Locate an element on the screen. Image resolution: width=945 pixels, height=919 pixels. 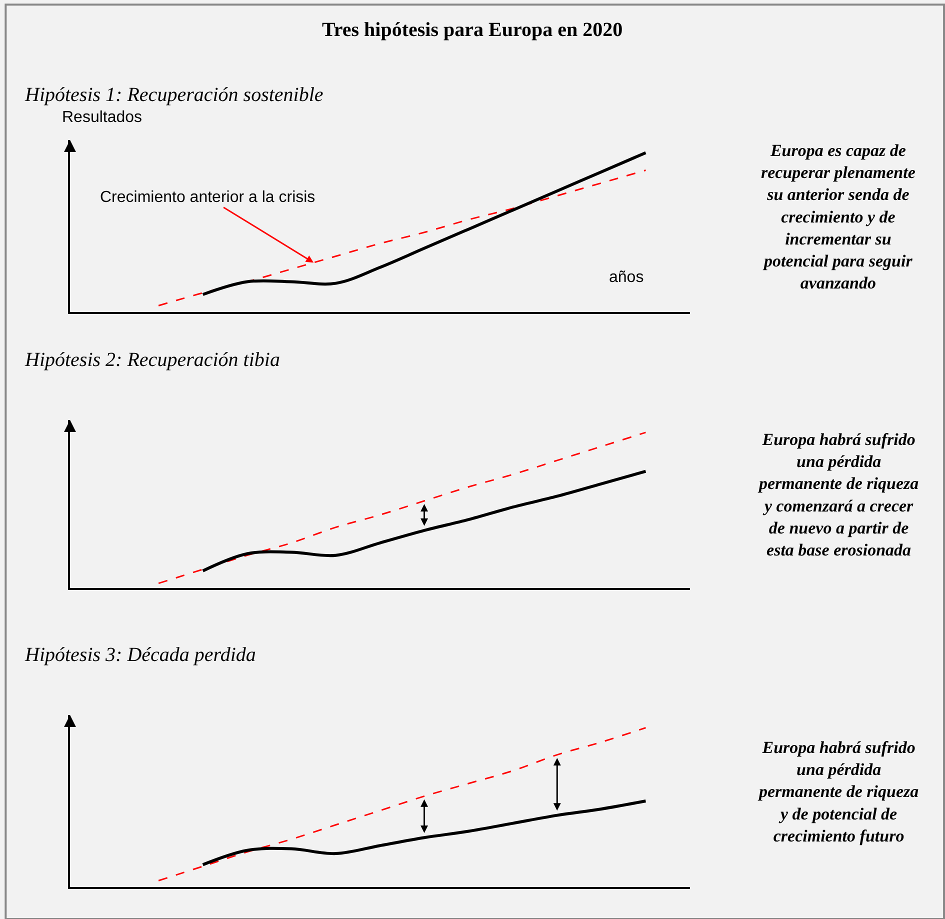
text: Europa habrá sufrido una pérdida permanente de riqueza y de potencial de crecimiento futuro is located at coordinates (838, 792).